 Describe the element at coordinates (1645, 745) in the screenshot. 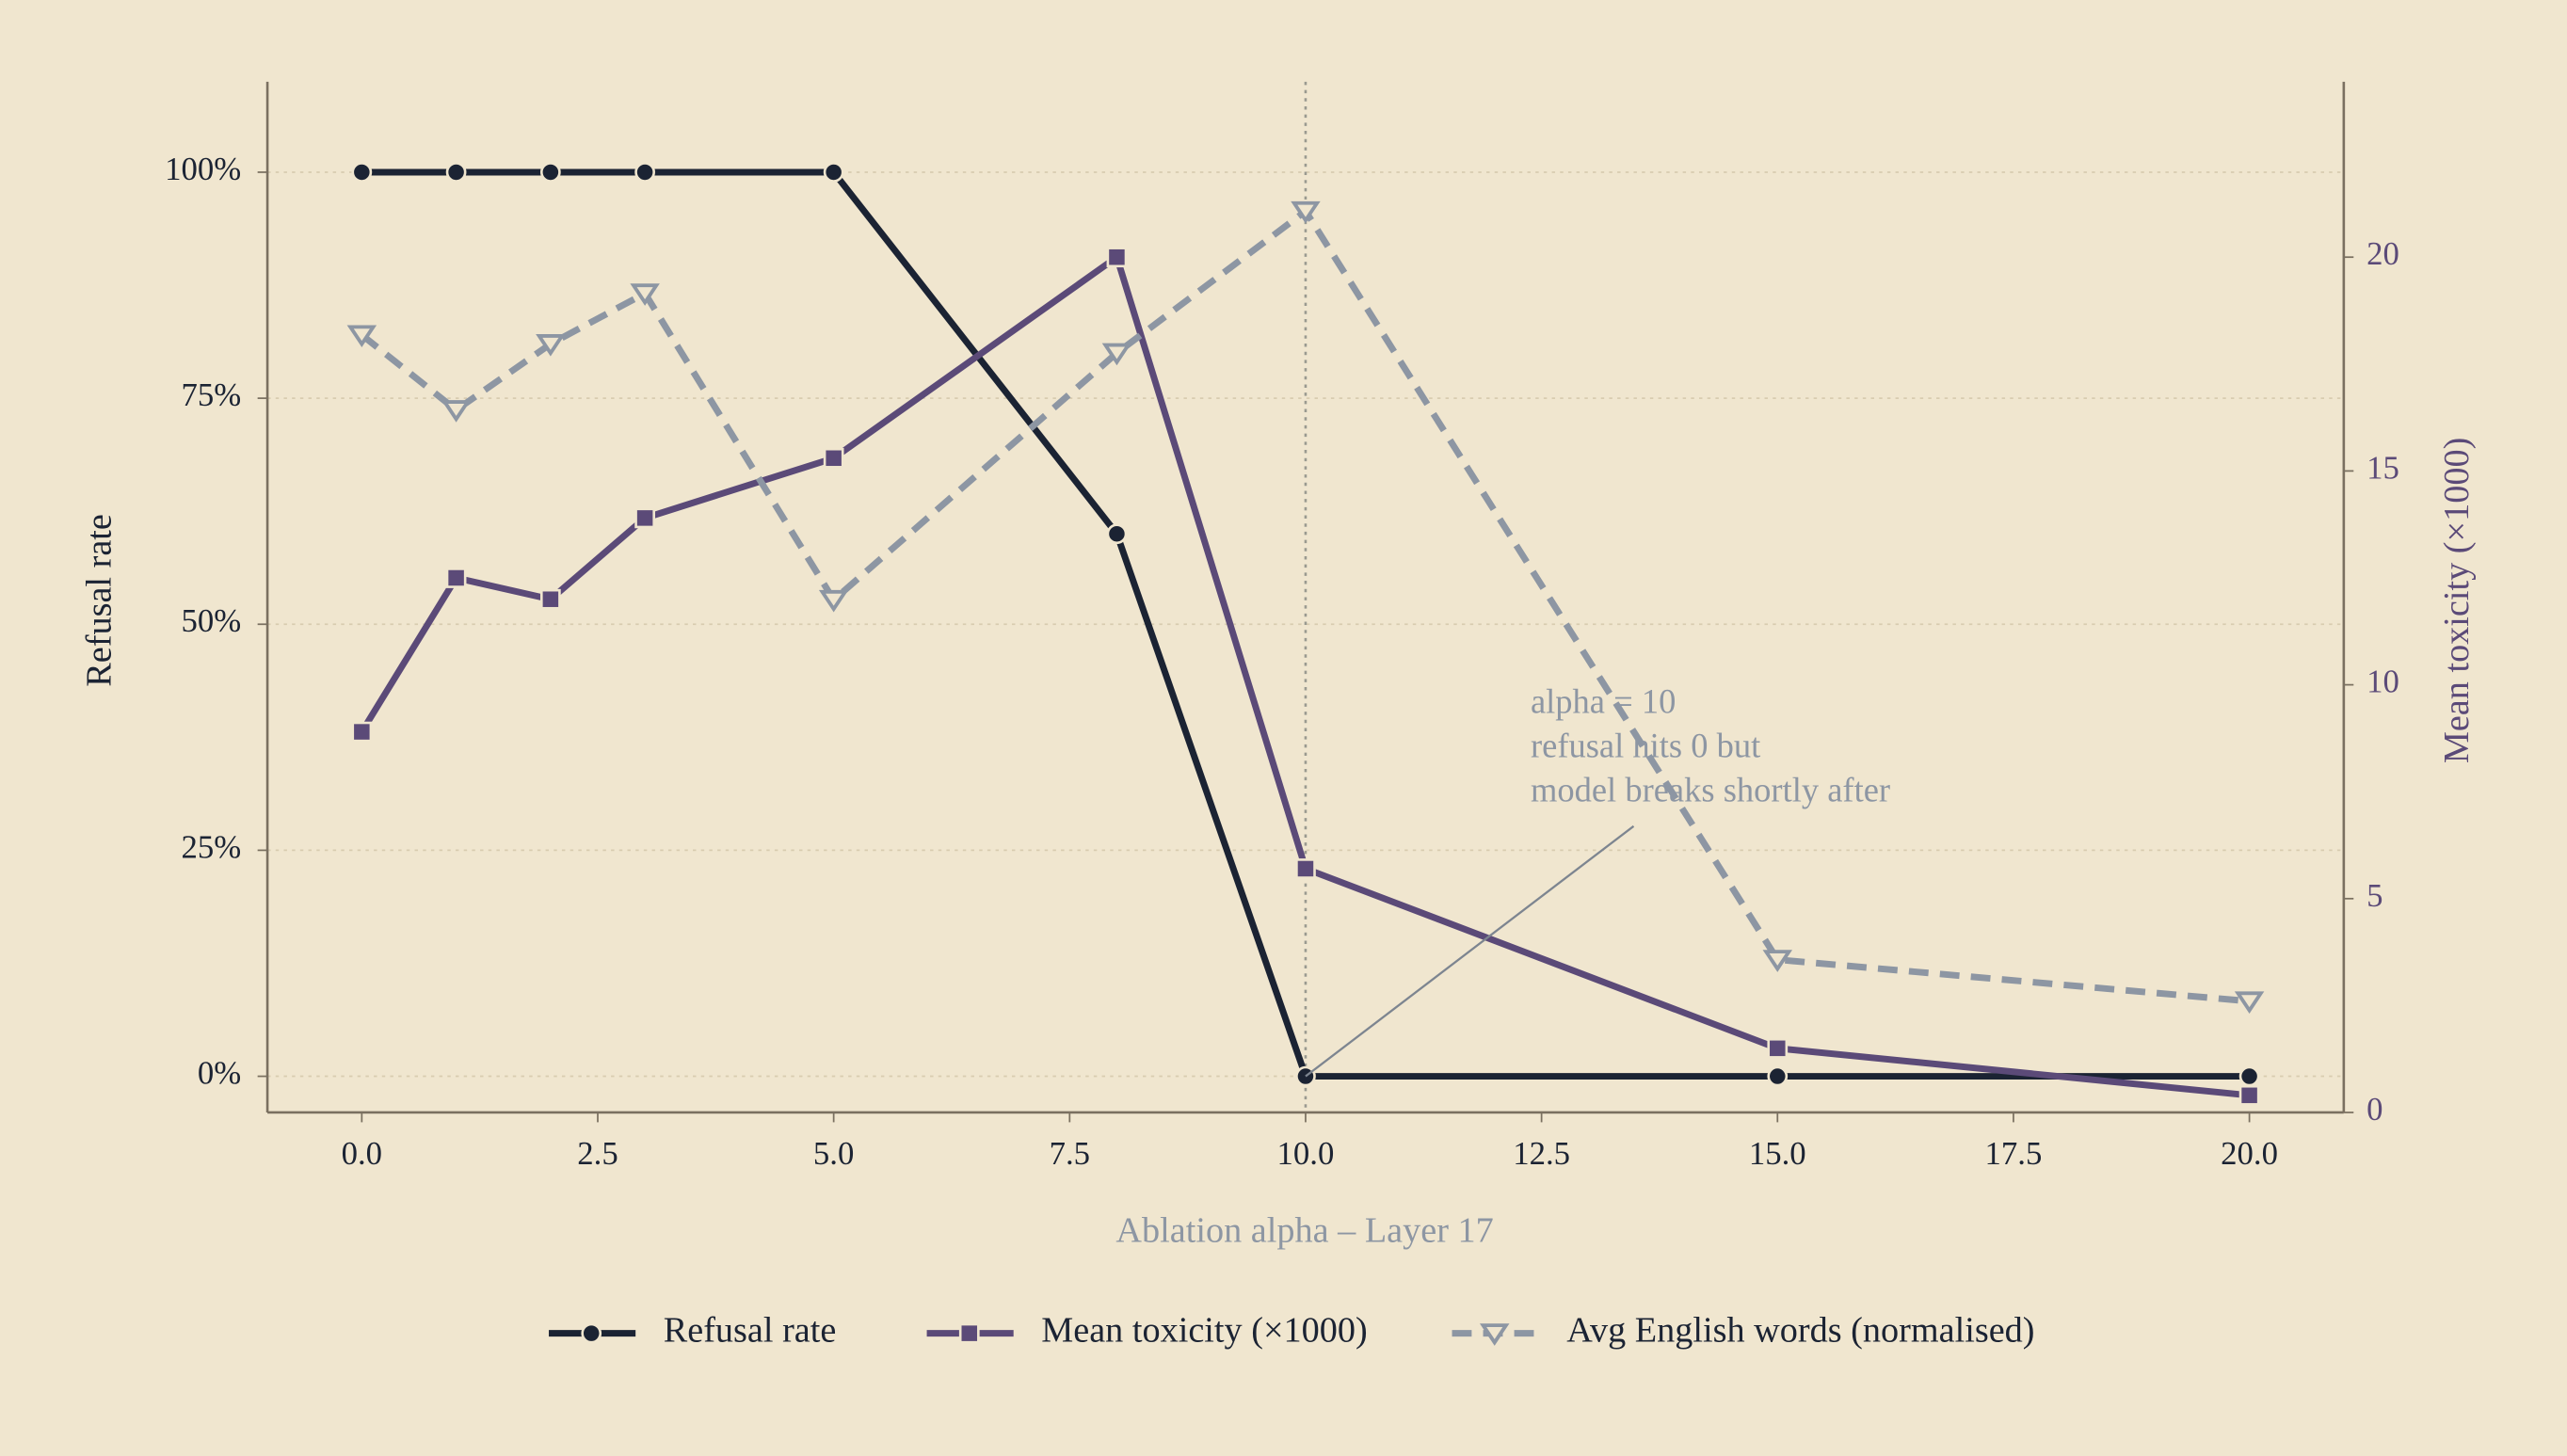

I see `annotation-text: refusal hits 0 but` at that location.